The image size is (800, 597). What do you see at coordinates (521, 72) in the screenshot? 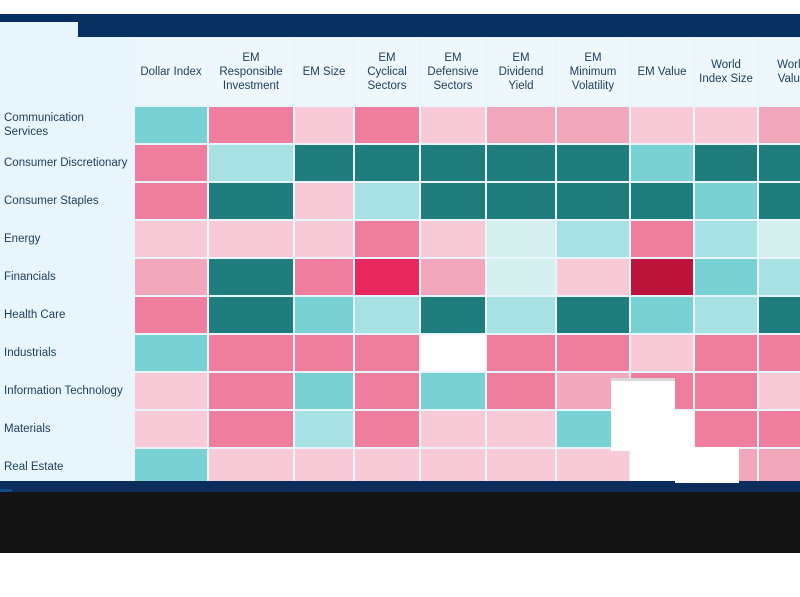
I see `column-header: EM Dividend Yield` at bounding box center [521, 72].